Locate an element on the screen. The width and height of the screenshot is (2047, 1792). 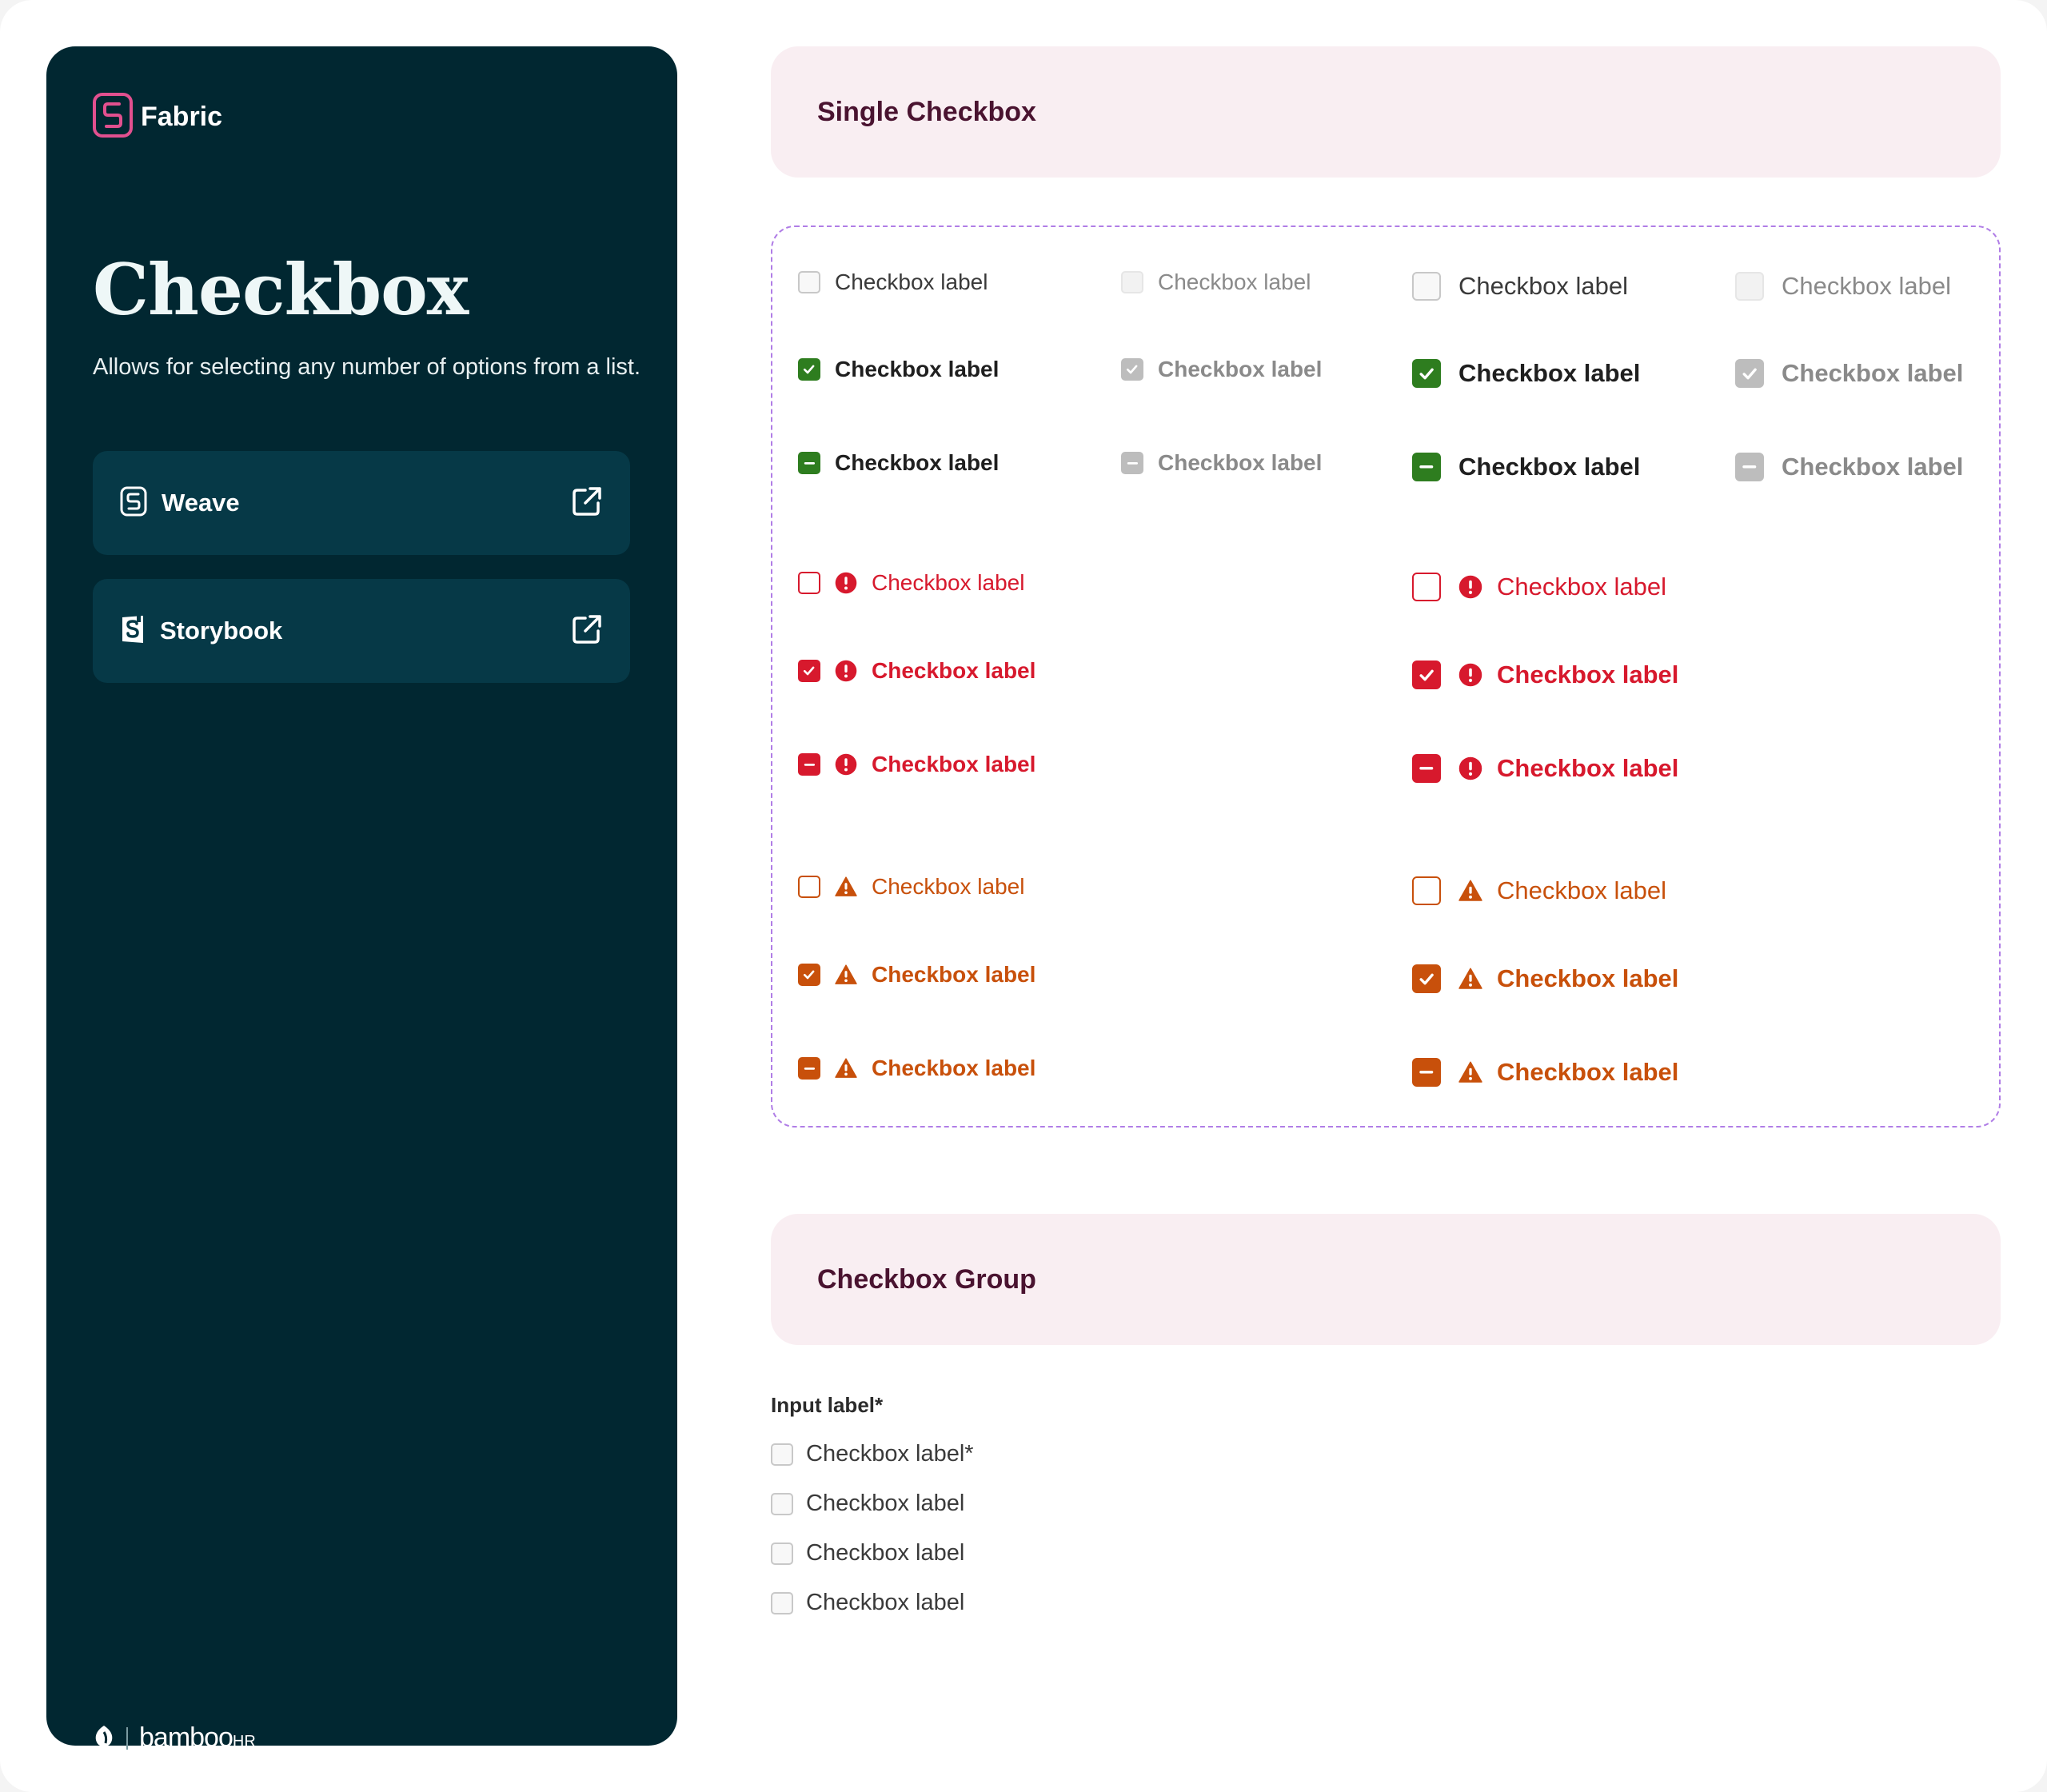
brand-name: Fabric is located at coordinates (182, 117).